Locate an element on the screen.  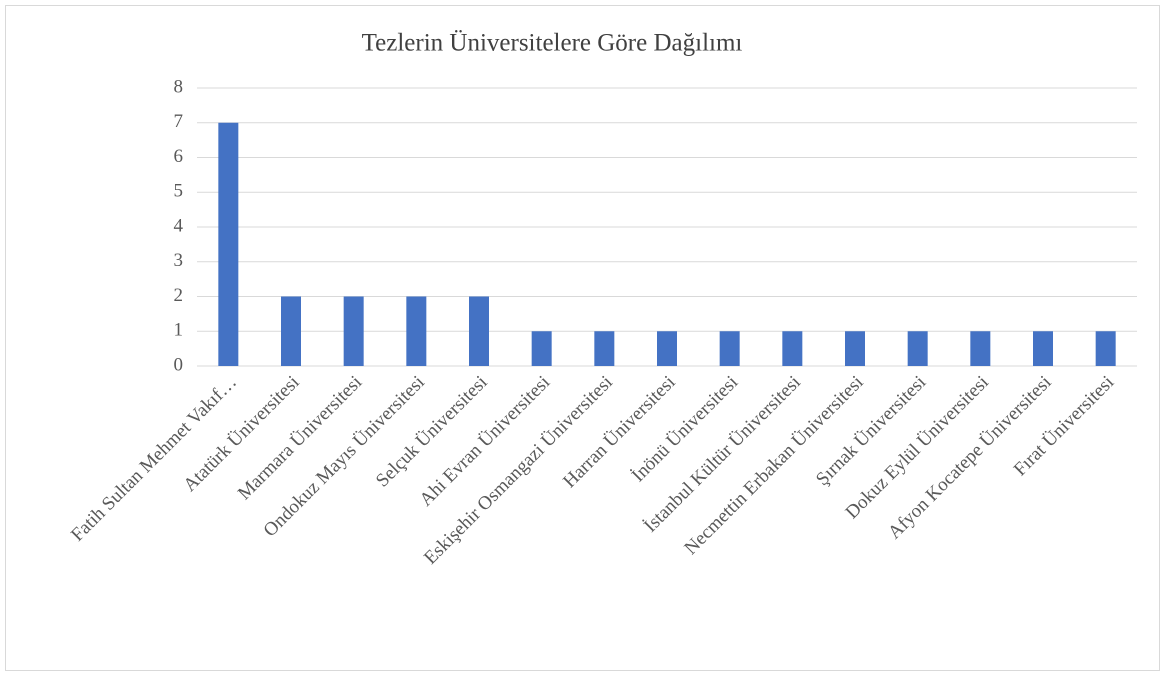
chart-title: Tezlerin Üniversitelere Göre Dağılımı is located at coordinates (552, 43).